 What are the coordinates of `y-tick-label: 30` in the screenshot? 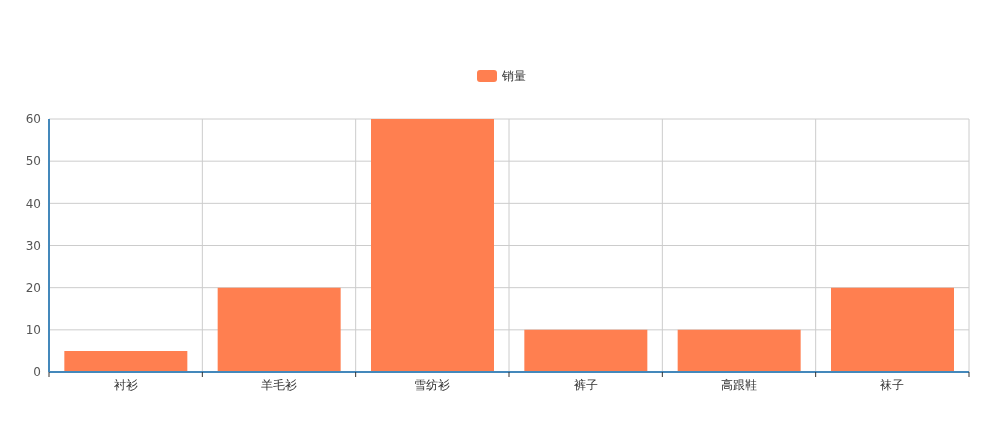 It's located at (33, 245).